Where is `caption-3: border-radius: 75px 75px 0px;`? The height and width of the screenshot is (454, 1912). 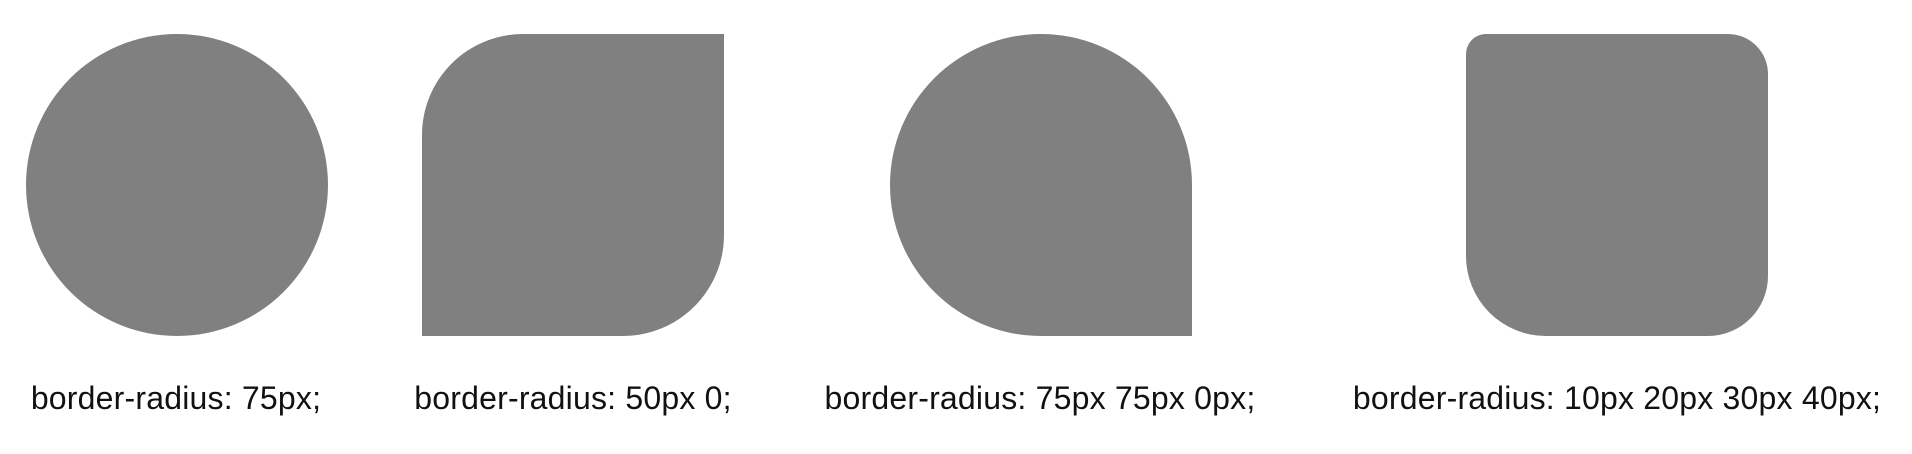 caption-3: border-radius: 75px 75px 0px; is located at coordinates (1040, 398).